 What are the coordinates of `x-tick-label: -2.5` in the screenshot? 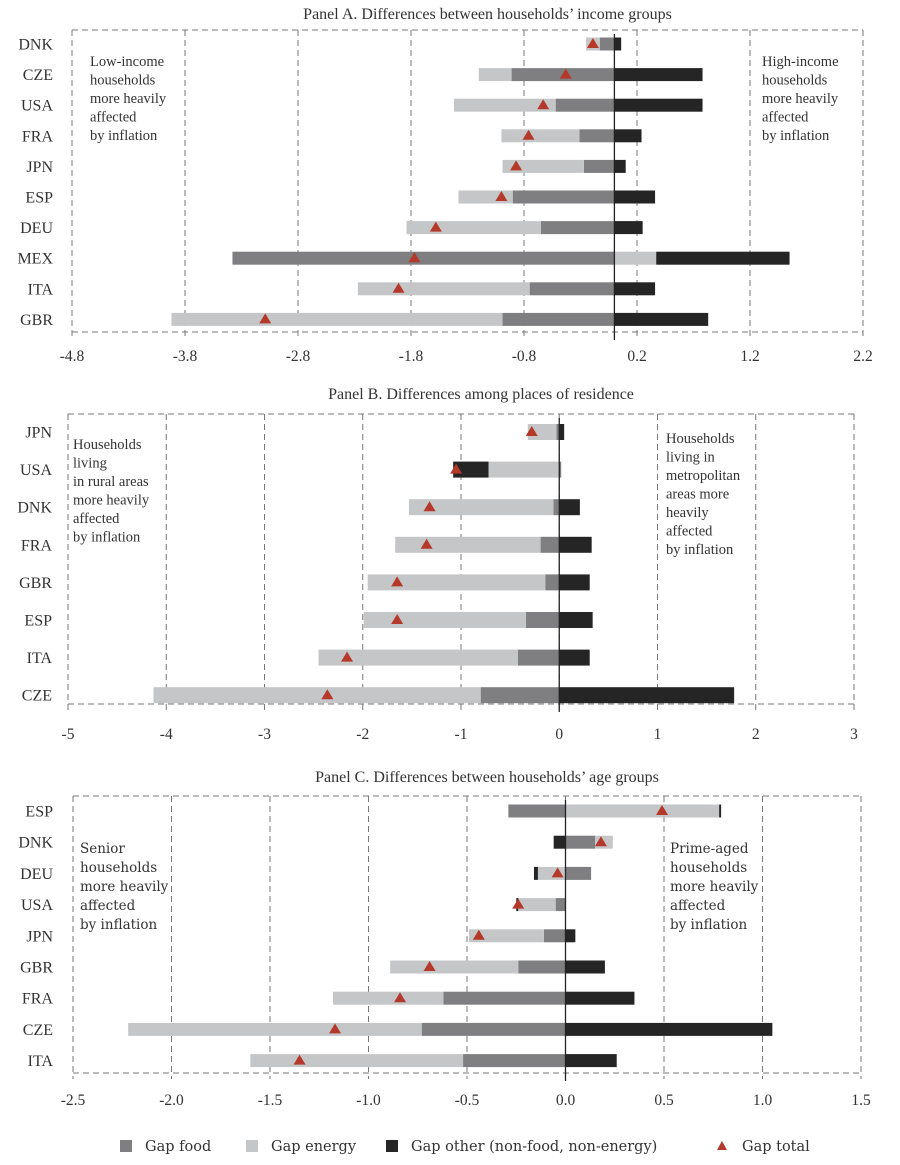 It's located at (73, 1100).